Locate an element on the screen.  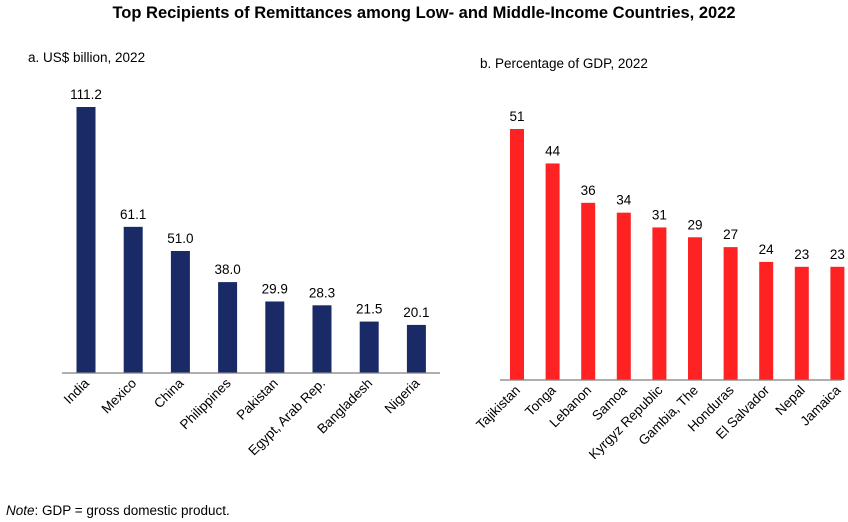
panel-b-value-label: 31 is located at coordinates (659, 214).